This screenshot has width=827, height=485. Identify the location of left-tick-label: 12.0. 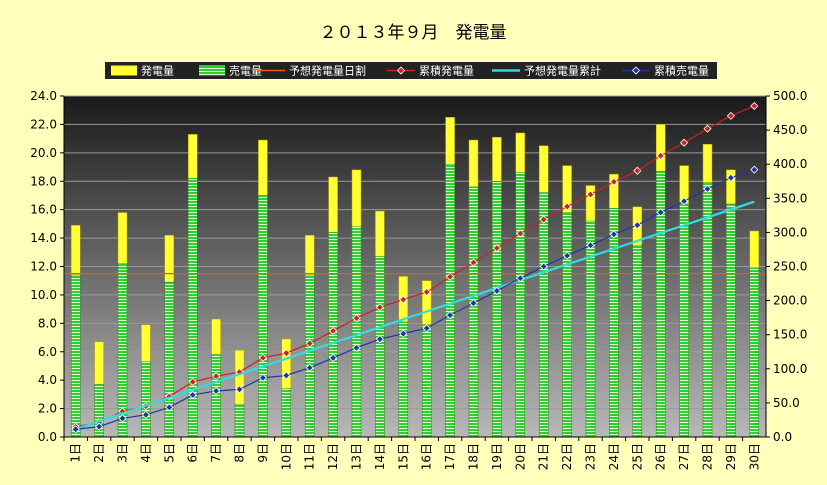
(43, 267).